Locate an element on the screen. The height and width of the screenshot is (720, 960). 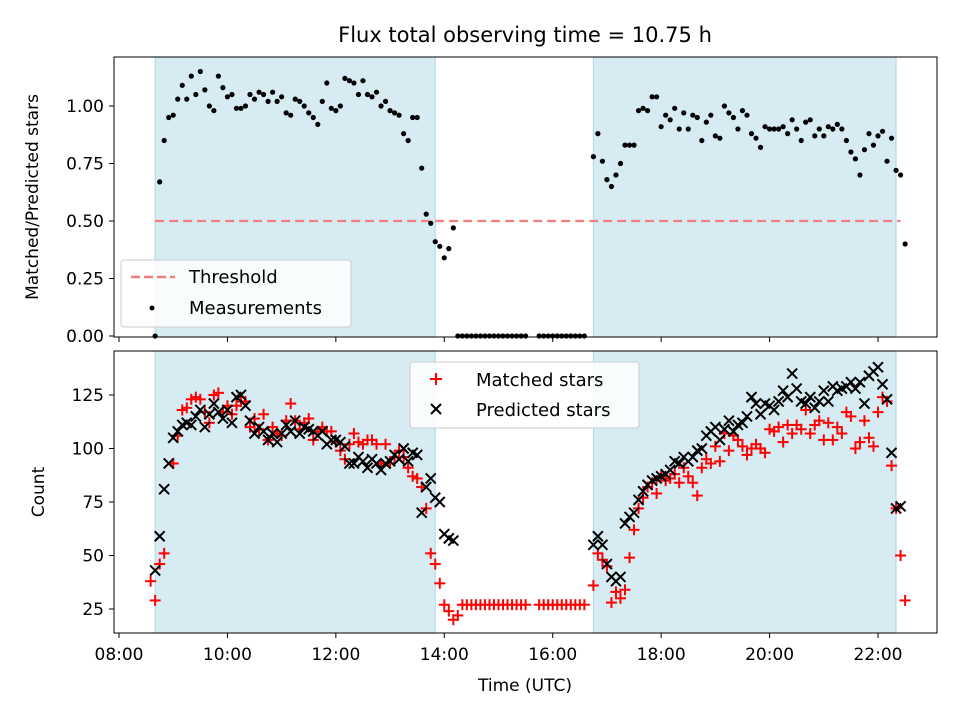
bottom-y-tick-label: 25 is located at coordinates (93, 610).